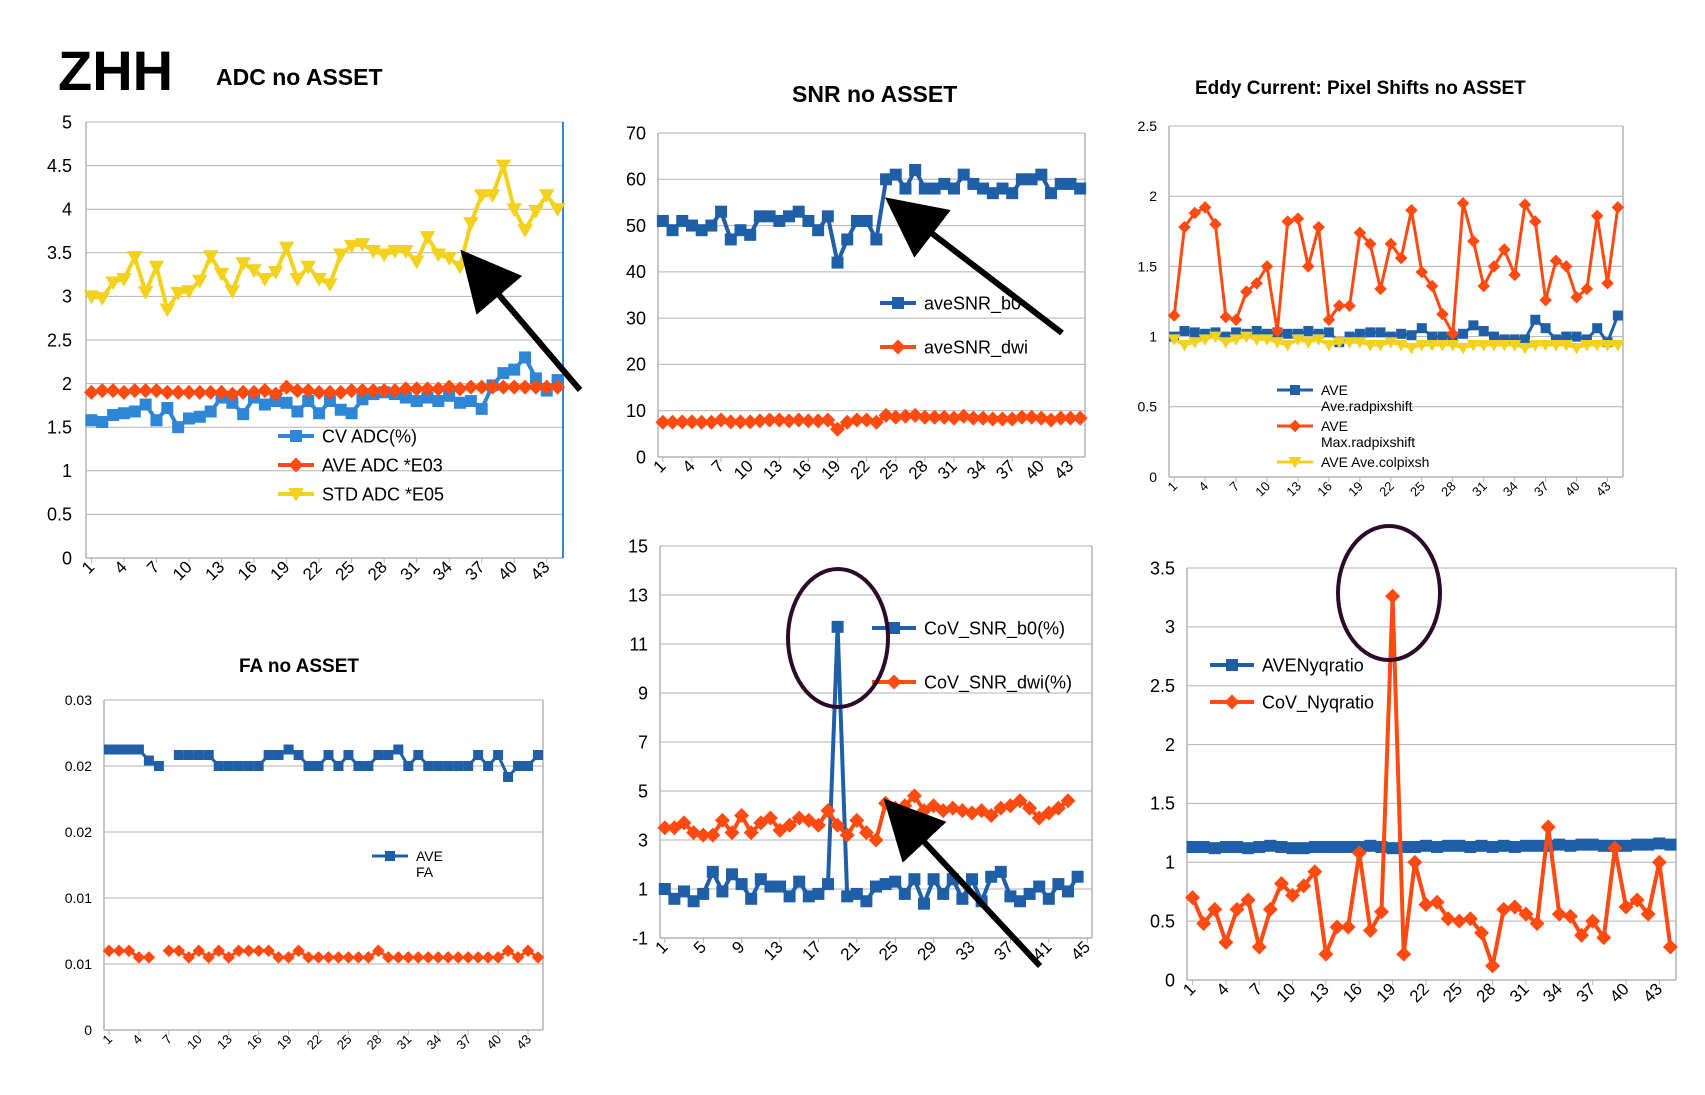 Image resolution: width=1705 pixels, height=1095 pixels. What do you see at coordinates (324, 331) in the screenshot?
I see `adc-series-2: STD ADC *E05` at bounding box center [324, 331].